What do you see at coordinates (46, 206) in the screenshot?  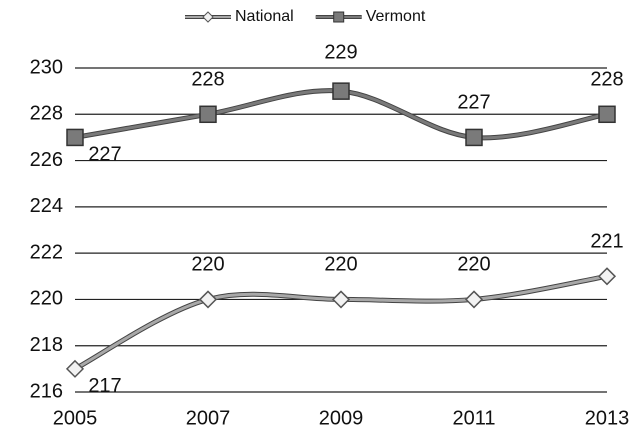 I see `y-tick-label: 224` at bounding box center [46, 206].